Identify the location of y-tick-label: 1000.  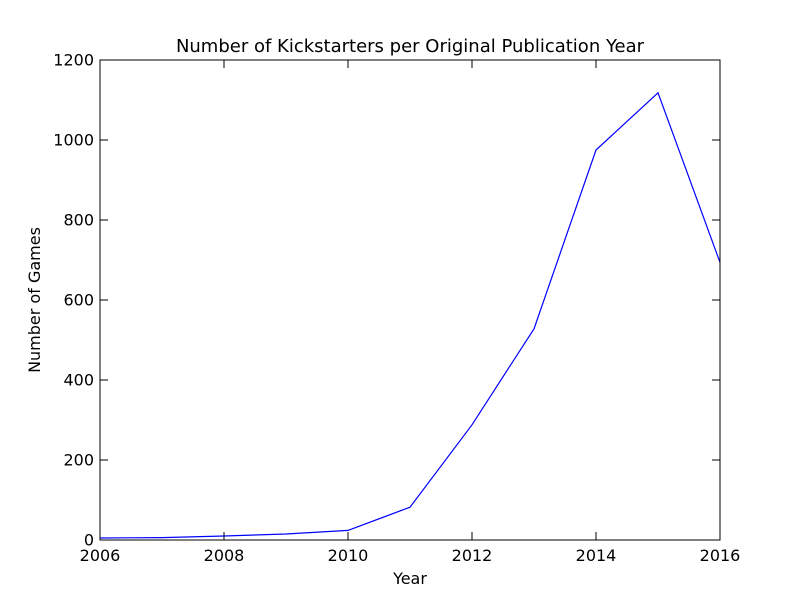
(73, 140).